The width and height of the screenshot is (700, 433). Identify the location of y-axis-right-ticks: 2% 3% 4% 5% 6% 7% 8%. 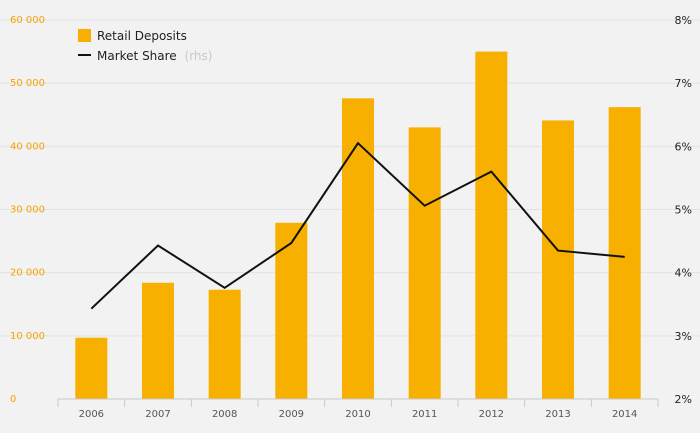
(683, 210).